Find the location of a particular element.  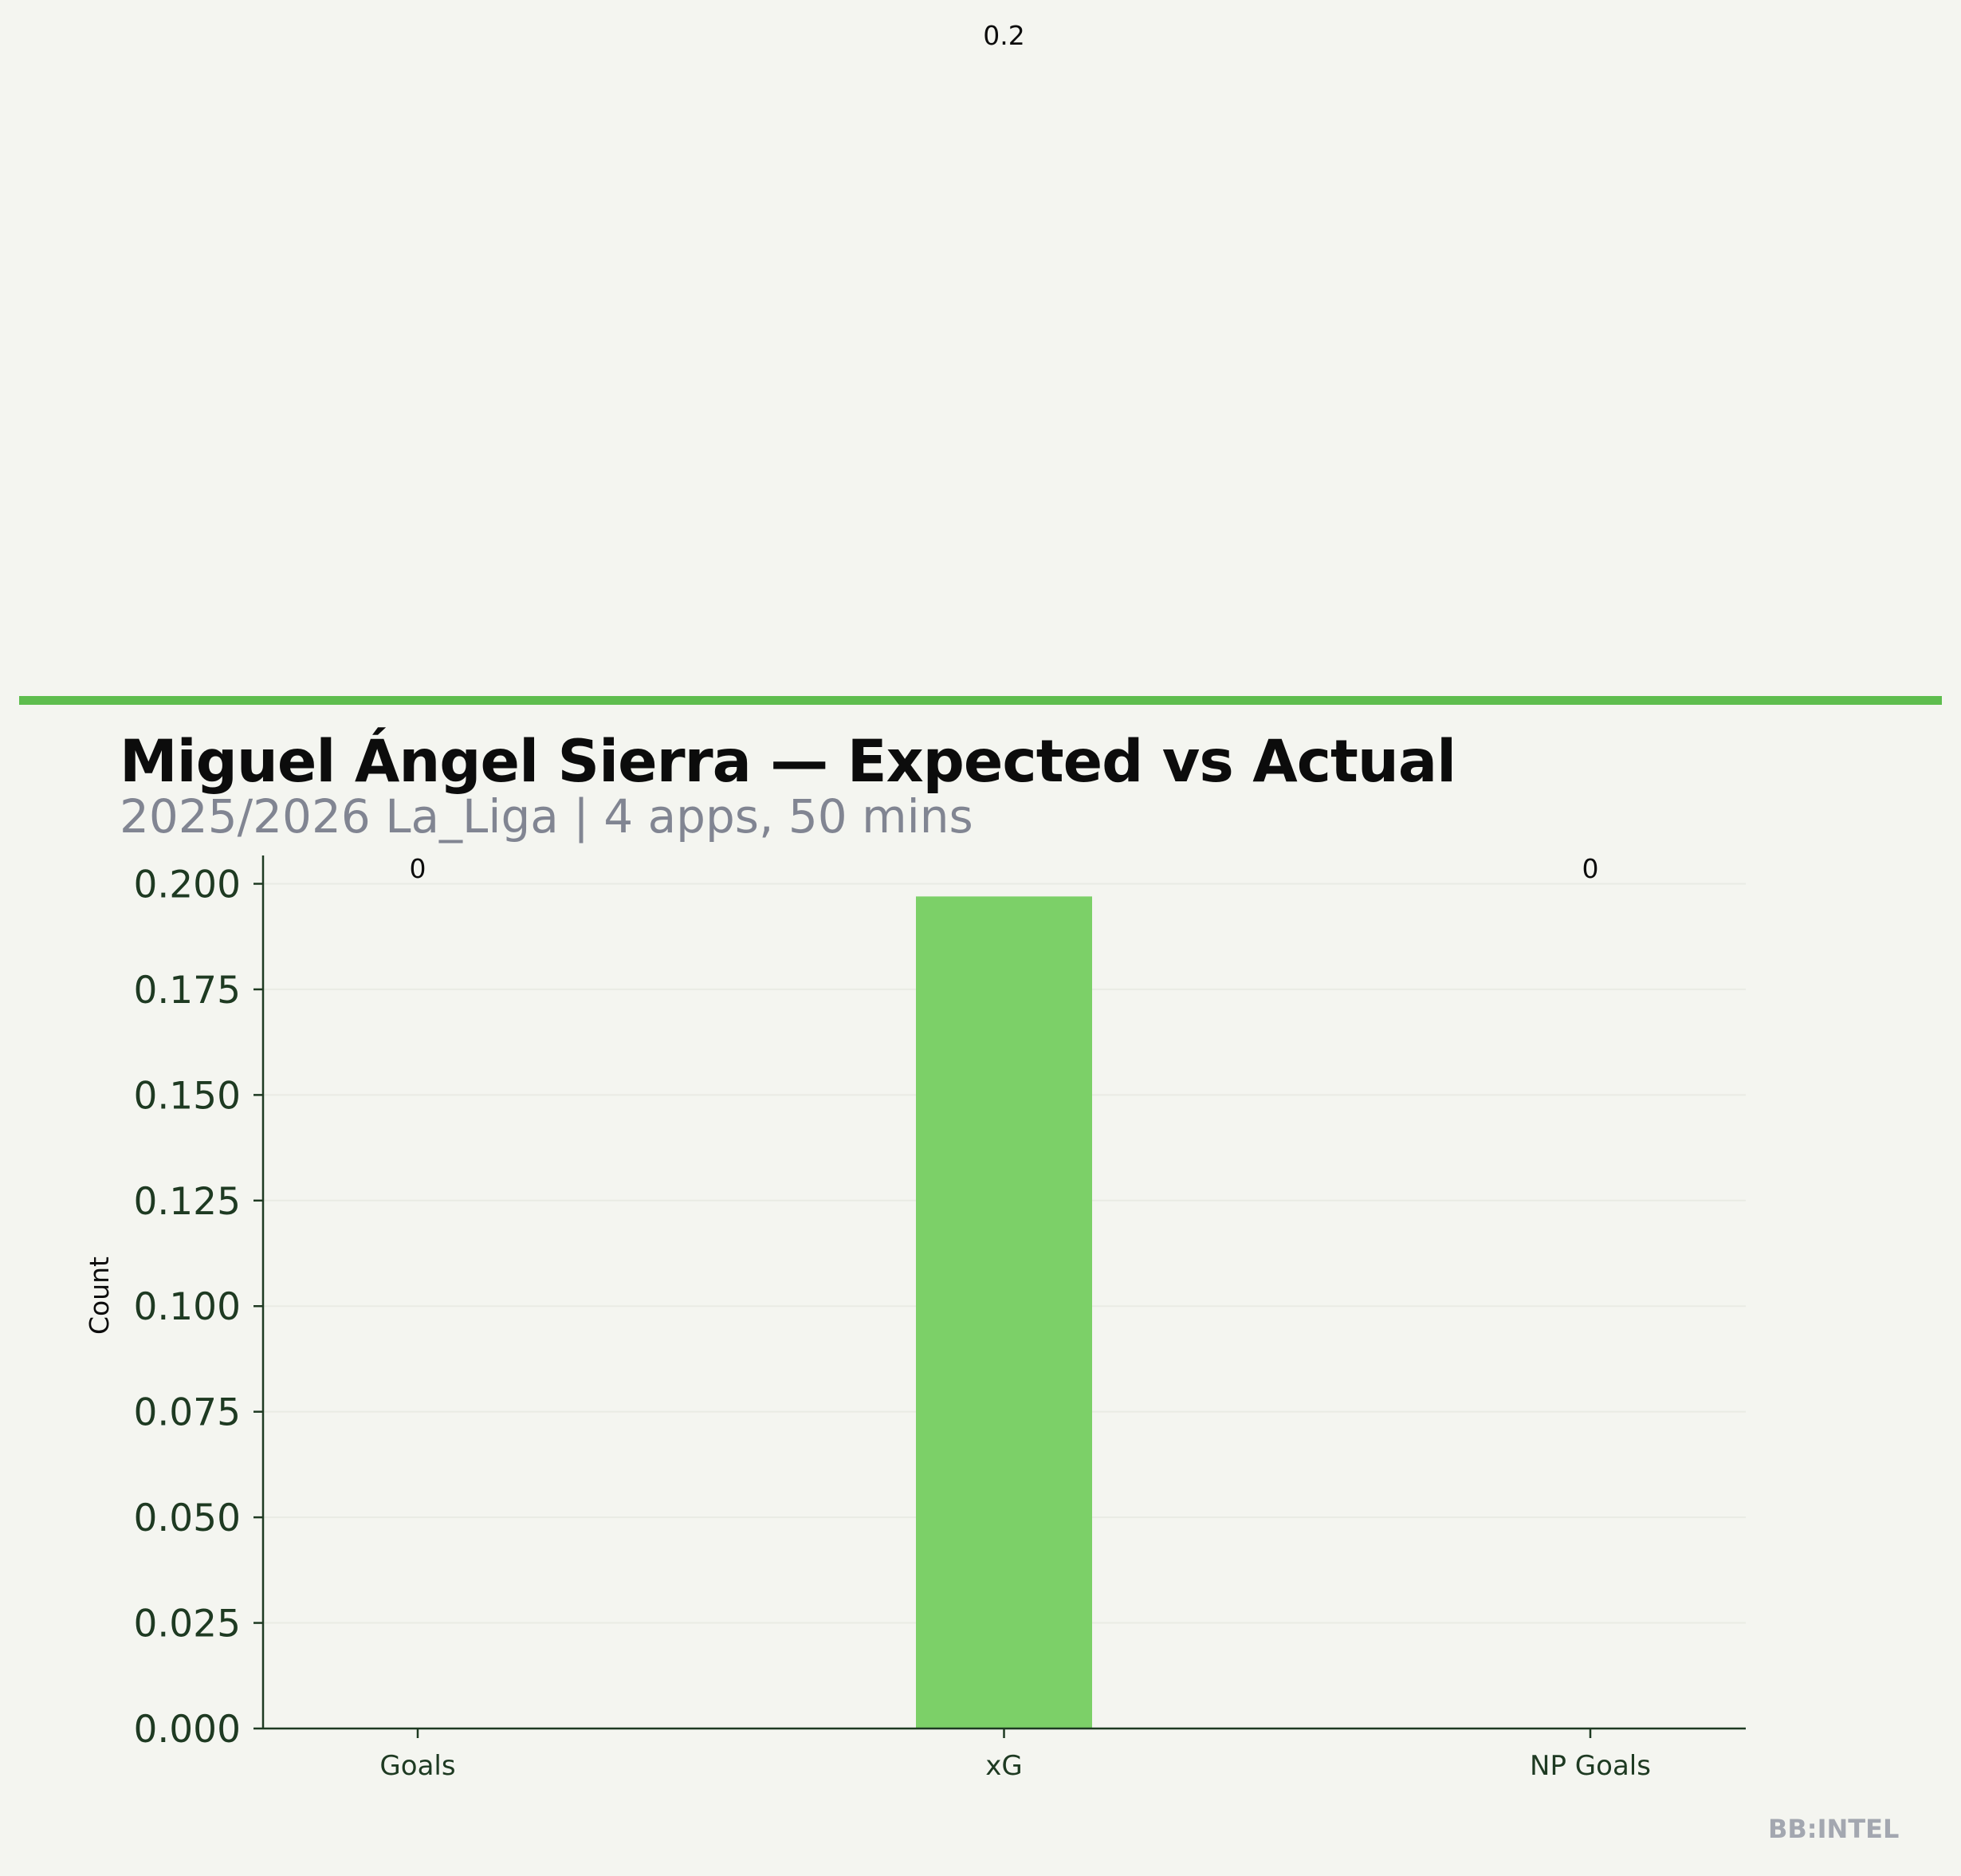

x-tick-label: xG is located at coordinates (1003, 1766).